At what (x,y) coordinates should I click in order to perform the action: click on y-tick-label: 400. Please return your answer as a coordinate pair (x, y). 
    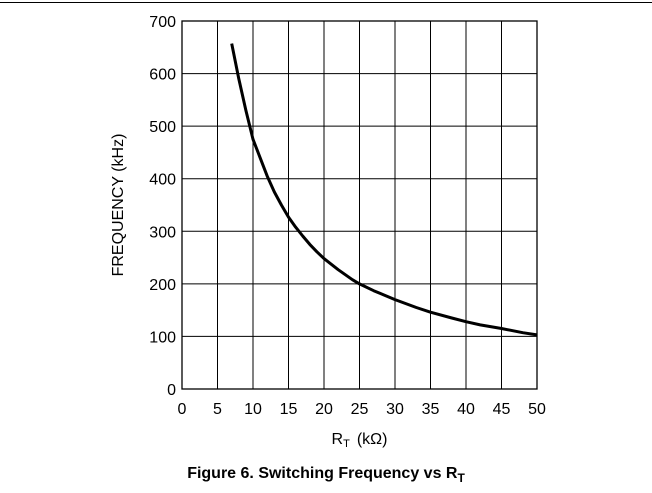
    Looking at the image, I should click on (162, 180).